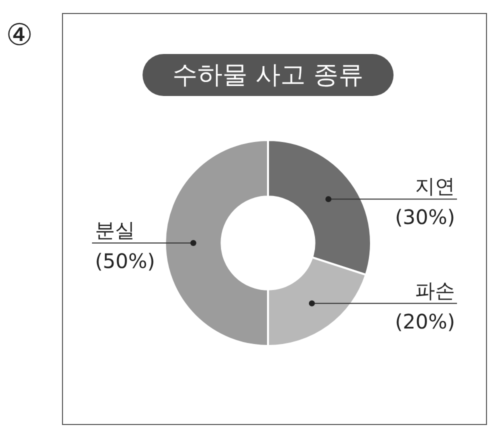 The width and height of the screenshot is (500, 436). What do you see at coordinates (435, 186) in the screenshot?
I see `slice-label: 지연` at bounding box center [435, 186].